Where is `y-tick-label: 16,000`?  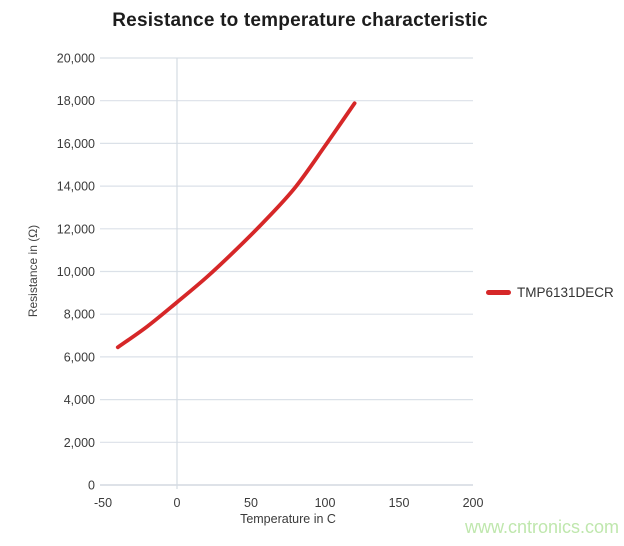 y-tick-label: 16,000 is located at coordinates (76, 144).